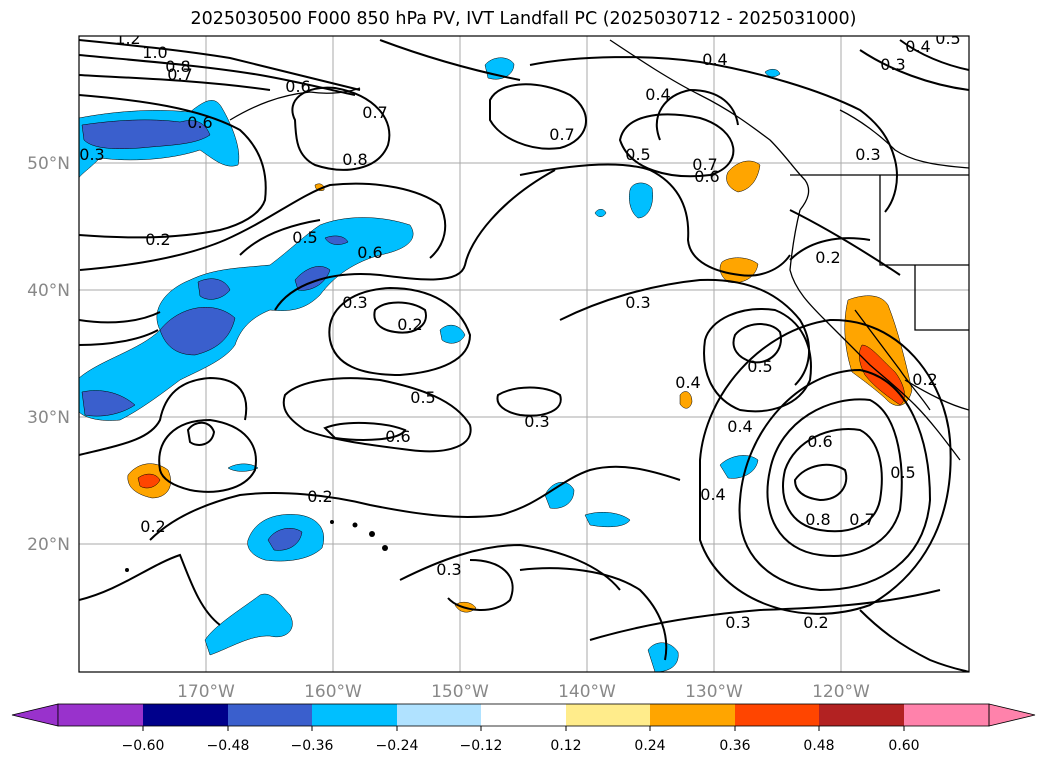  What do you see at coordinates (228, 746) in the screenshot?
I see `colorbar-tick: −0.48` at bounding box center [228, 746].